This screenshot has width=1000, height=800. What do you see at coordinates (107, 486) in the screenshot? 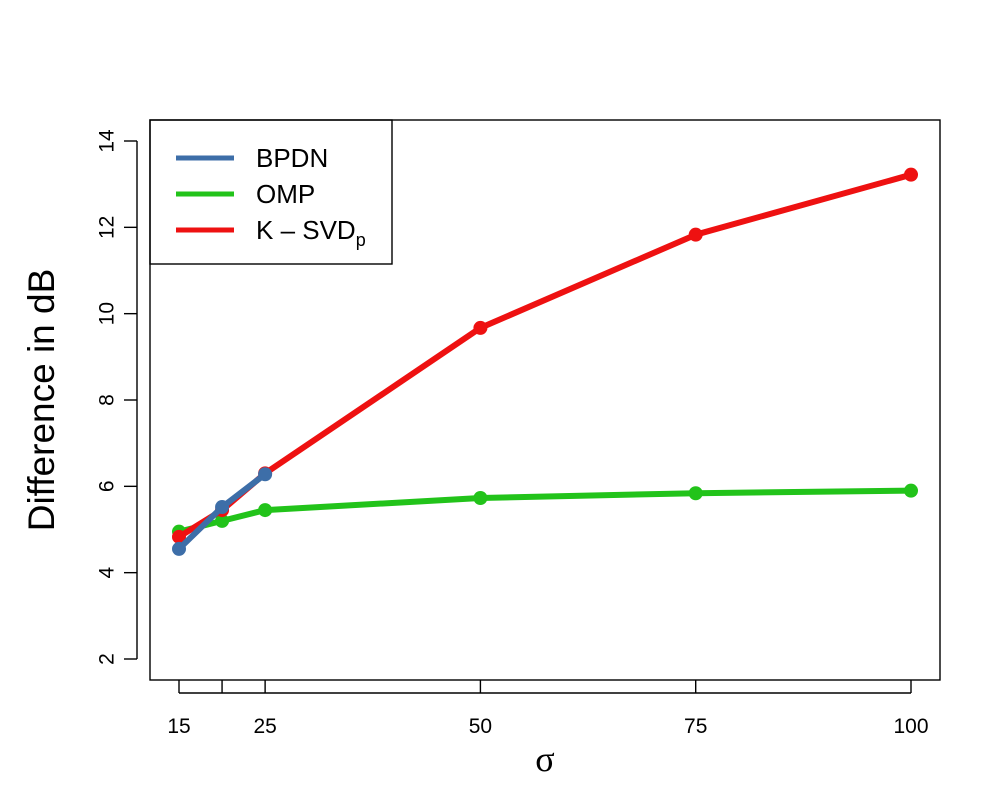
I see `y-tick-label: 6` at bounding box center [107, 486].